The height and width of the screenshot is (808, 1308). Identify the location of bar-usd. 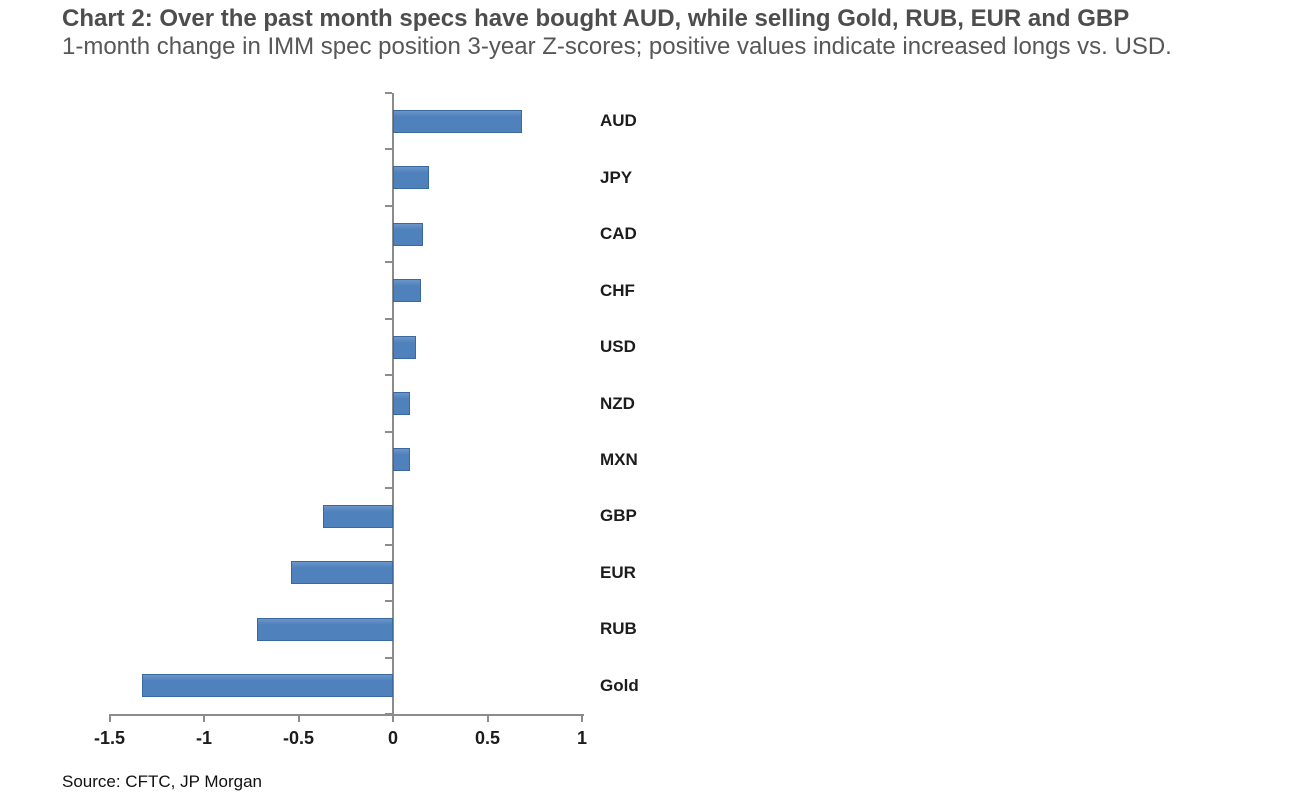
(404, 347).